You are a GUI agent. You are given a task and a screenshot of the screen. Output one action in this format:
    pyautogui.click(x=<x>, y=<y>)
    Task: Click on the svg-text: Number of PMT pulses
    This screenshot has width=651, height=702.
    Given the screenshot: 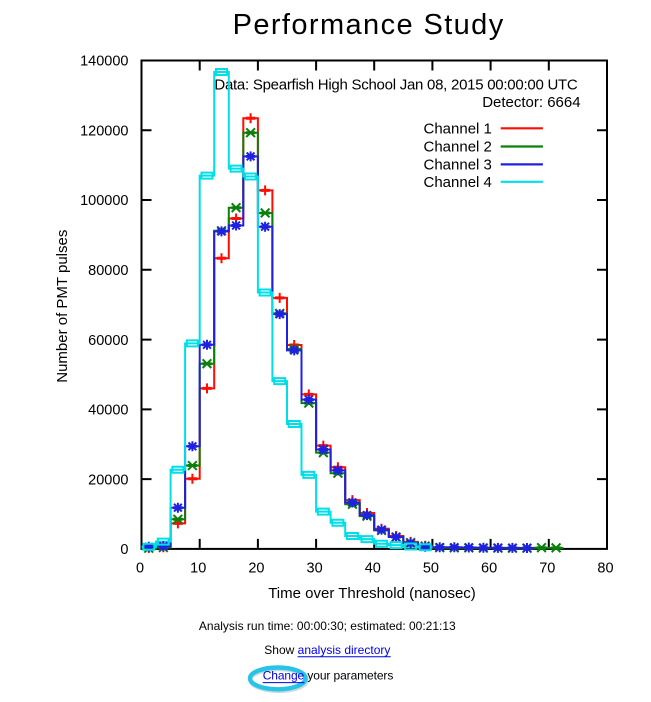 What is the action you would take?
    pyautogui.click(x=62, y=306)
    